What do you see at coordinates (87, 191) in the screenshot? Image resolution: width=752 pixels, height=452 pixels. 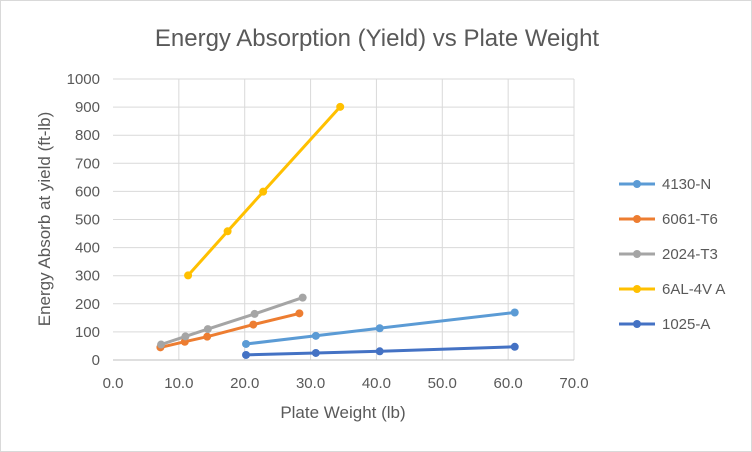 I see `y-tick-label: 600` at bounding box center [87, 191].